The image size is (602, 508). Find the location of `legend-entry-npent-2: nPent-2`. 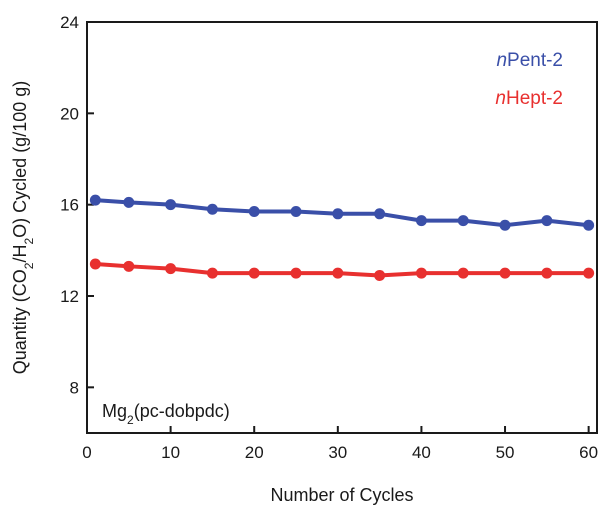

legend-entry-npent-2: nPent-2 is located at coordinates (529, 60).